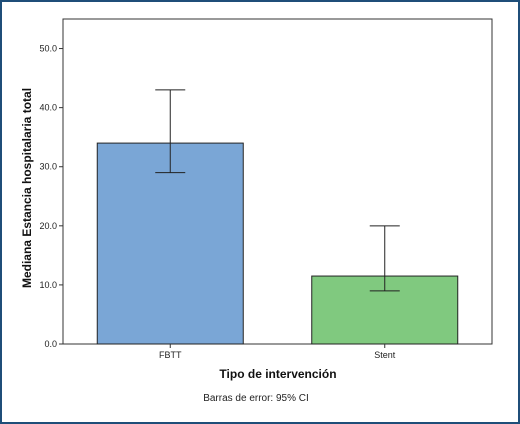 This screenshot has height=424, width=520. What do you see at coordinates (170, 355) in the screenshot?
I see `x-tick-label: FBTT` at bounding box center [170, 355].